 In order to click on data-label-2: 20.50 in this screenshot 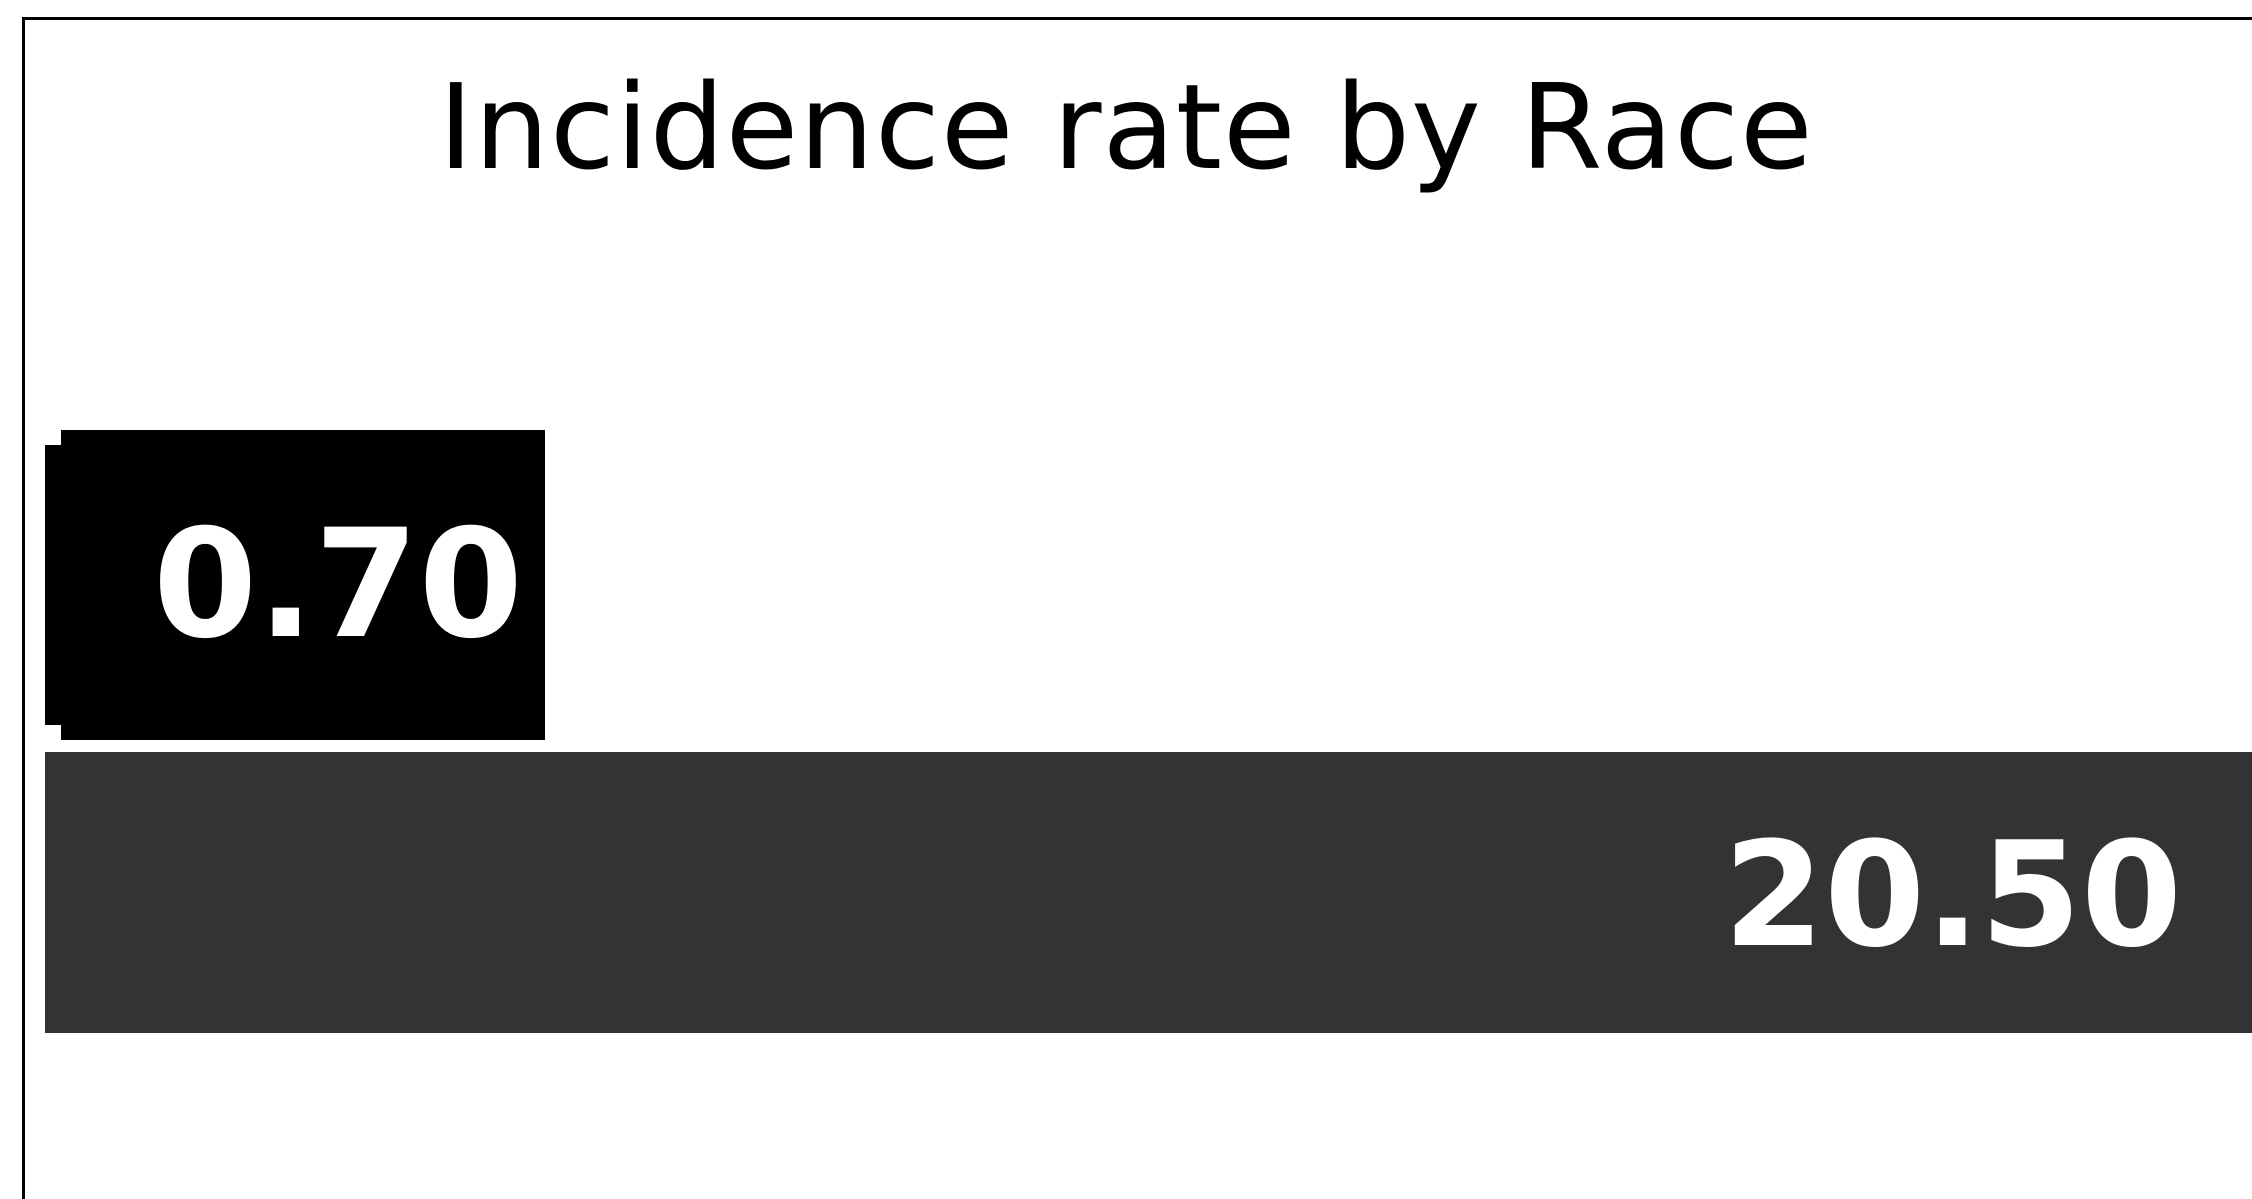, I will do `click(1952, 895)`.